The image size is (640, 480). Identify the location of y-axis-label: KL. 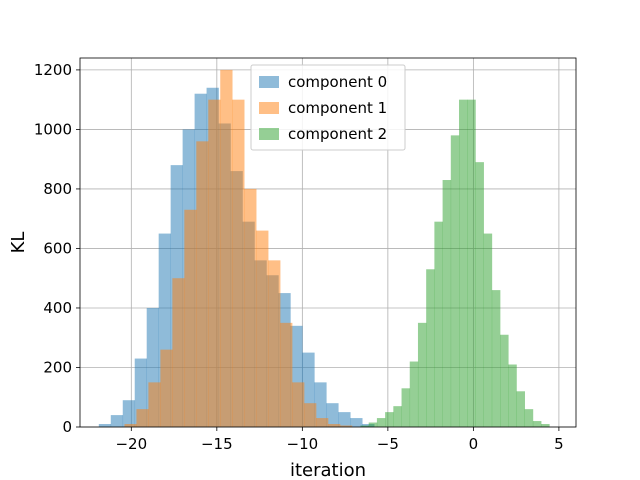
(18, 243).